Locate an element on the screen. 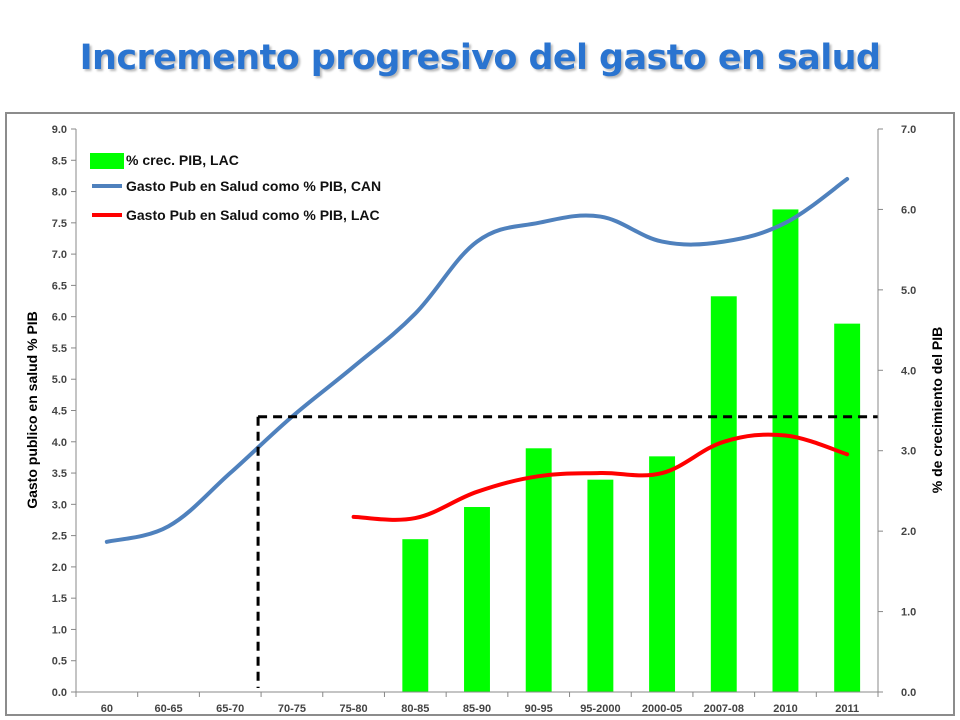  y-tick-label-left: 3.5 is located at coordinates (59, 474).